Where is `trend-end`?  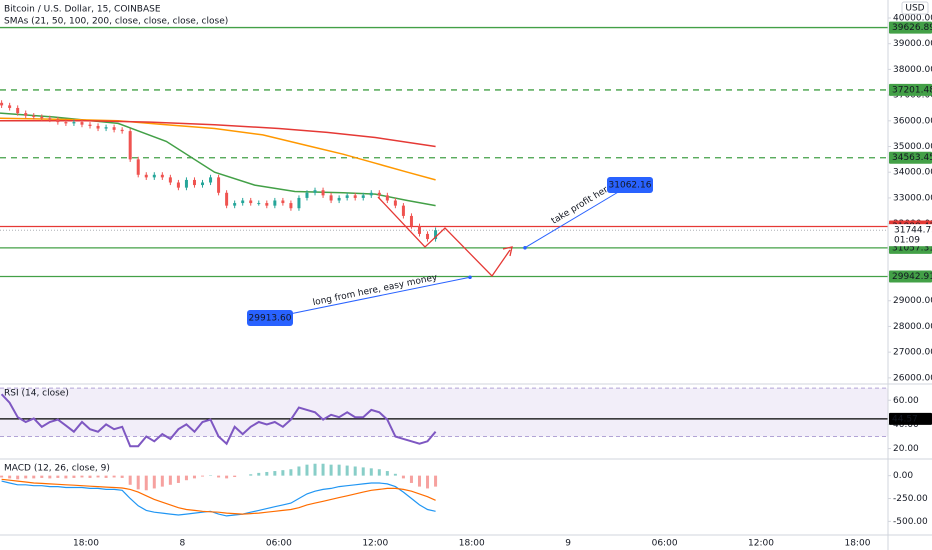
trend-end is located at coordinates (470, 277).